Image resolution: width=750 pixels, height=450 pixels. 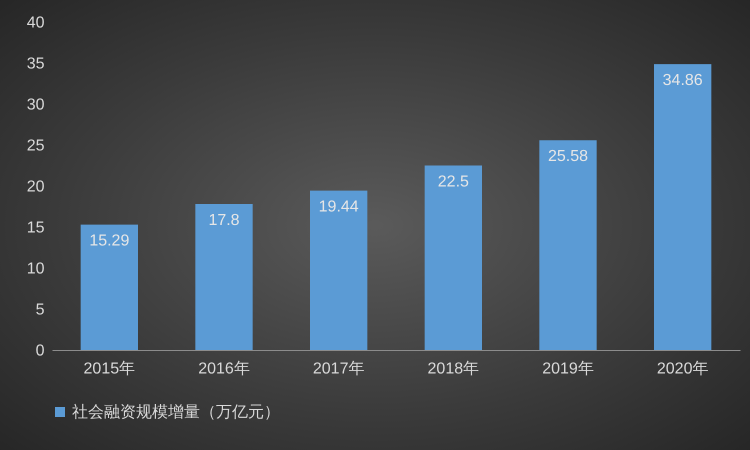 What do you see at coordinates (35, 23) in the screenshot?
I see `y-tick-label: 40` at bounding box center [35, 23].